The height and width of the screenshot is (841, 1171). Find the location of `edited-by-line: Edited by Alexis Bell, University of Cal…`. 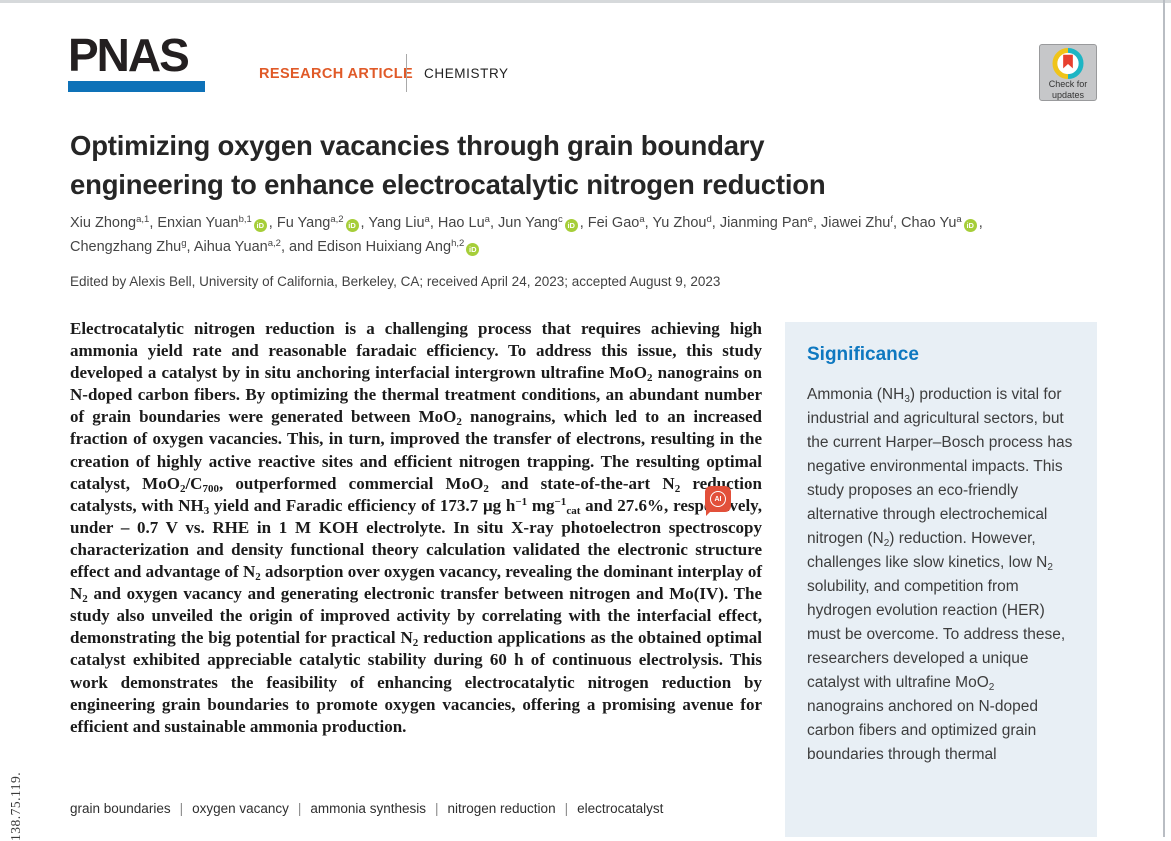

edited-by-line: Edited by Alexis Bell, University of Cal… is located at coordinates (395, 281).